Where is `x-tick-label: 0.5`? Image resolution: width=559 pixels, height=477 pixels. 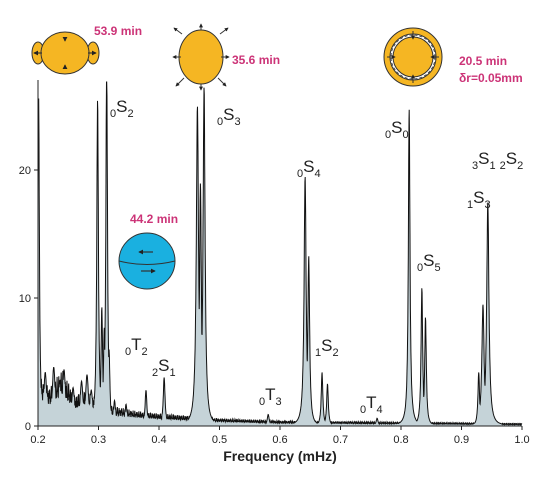 x-tick-label: 0.5 is located at coordinates (219, 440).